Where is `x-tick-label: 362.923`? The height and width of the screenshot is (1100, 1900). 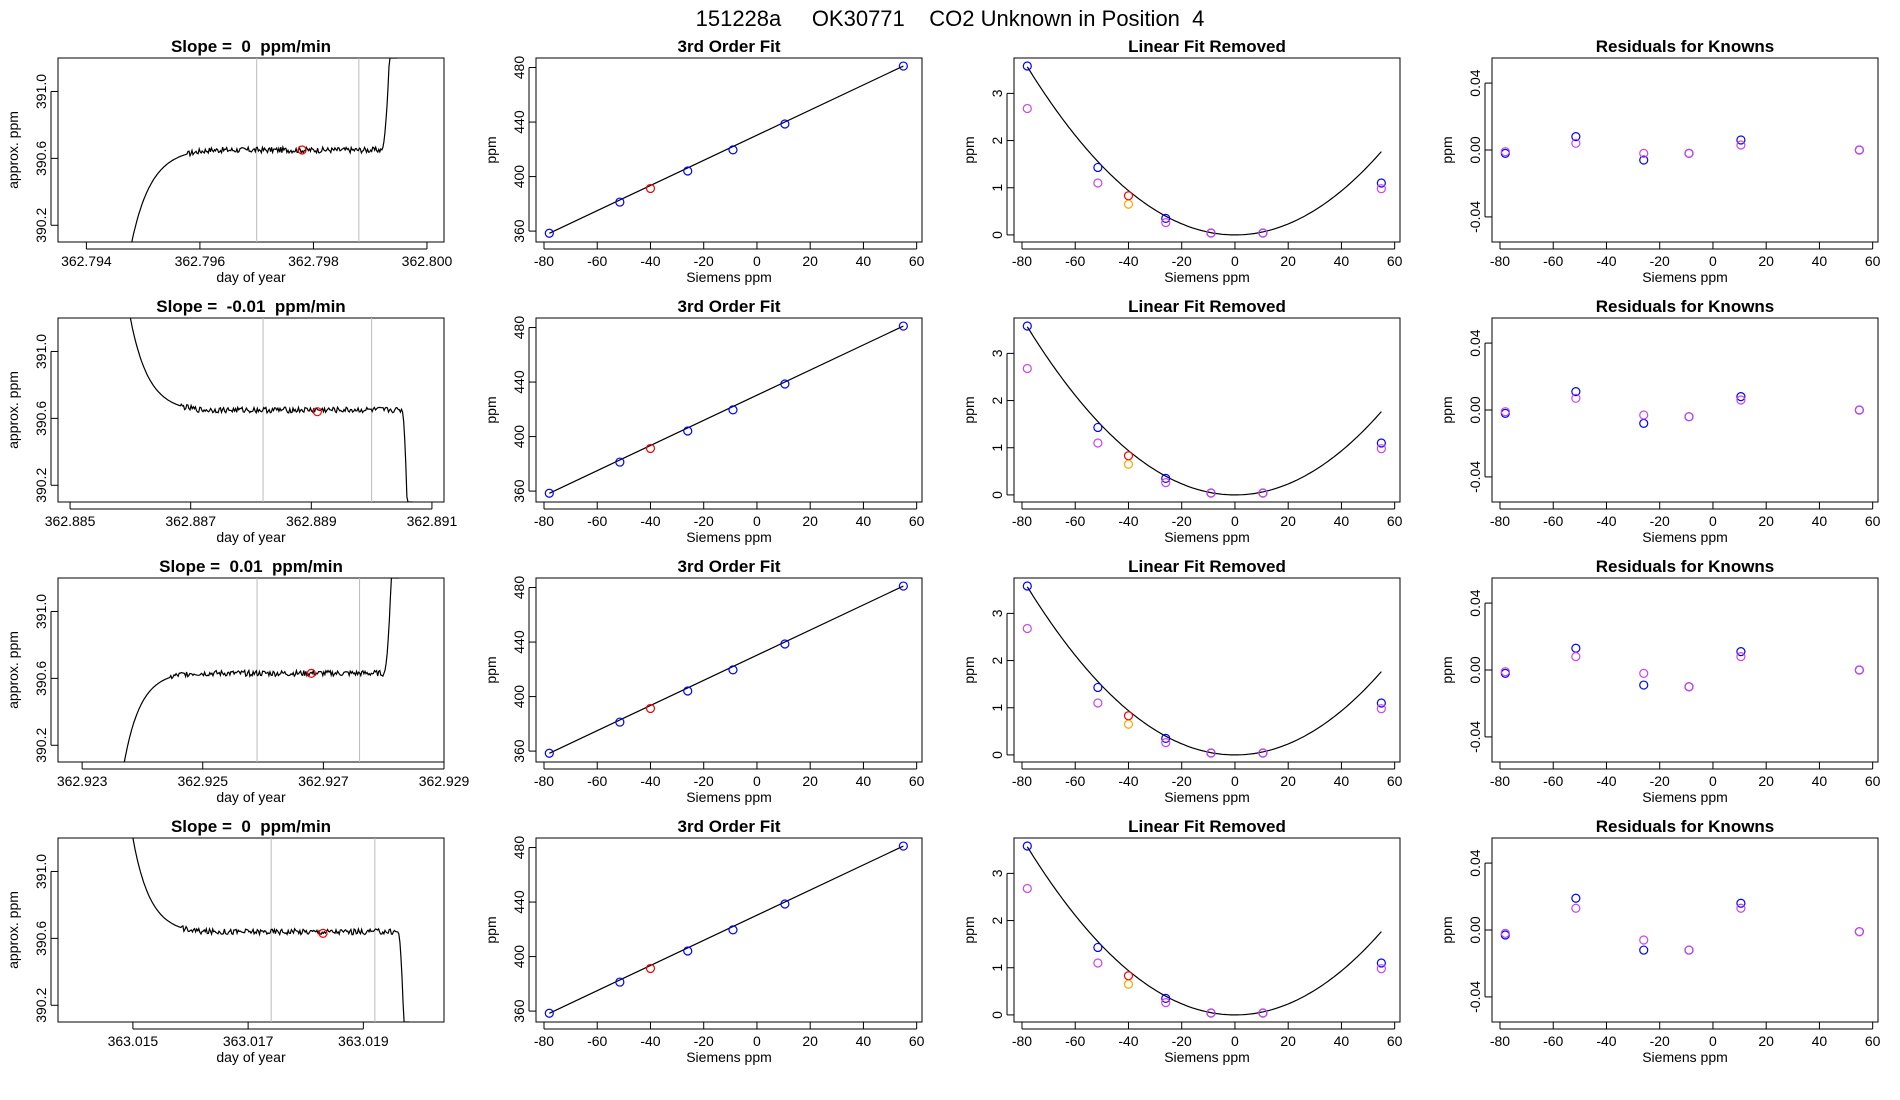
x-tick-label: 362.923 is located at coordinates (82, 781).